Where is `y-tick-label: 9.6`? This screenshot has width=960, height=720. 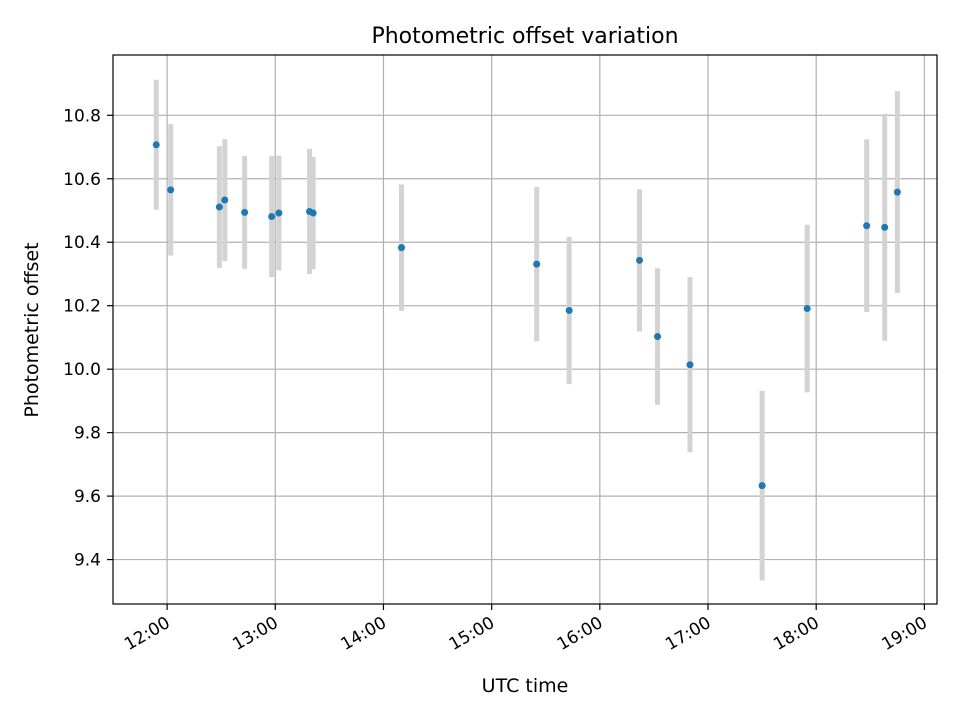
y-tick-label: 9.6 is located at coordinates (87, 497).